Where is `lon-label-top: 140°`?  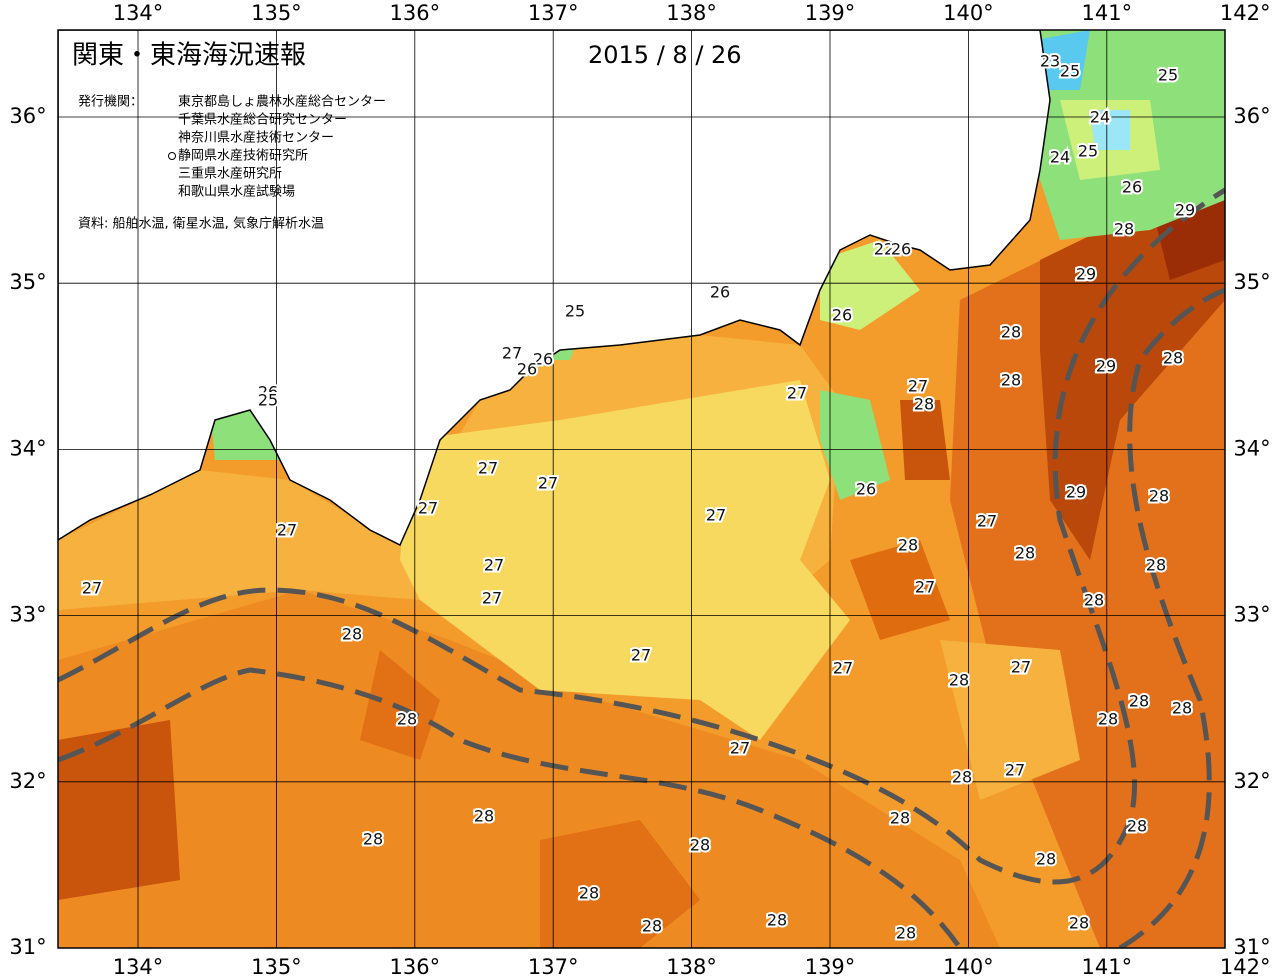
lon-label-top: 140° is located at coordinates (968, 13).